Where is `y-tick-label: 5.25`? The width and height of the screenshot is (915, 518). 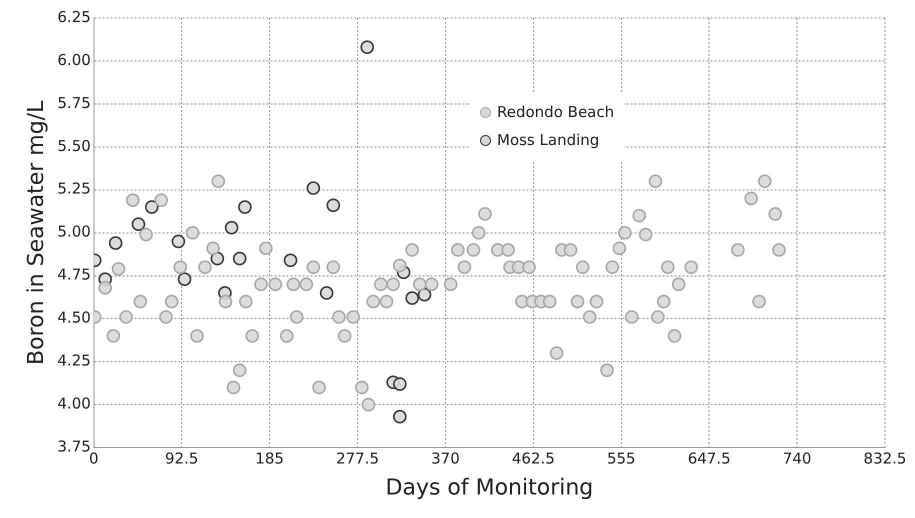 y-tick-label: 5.25 is located at coordinates (74, 189).